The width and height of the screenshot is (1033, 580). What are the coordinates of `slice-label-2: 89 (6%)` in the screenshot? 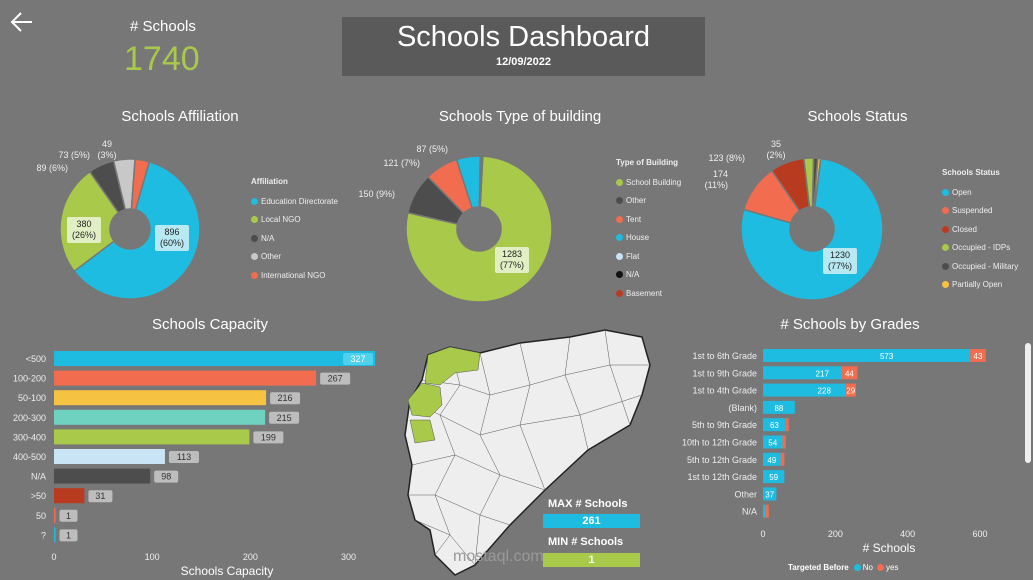 It's located at (52, 168).